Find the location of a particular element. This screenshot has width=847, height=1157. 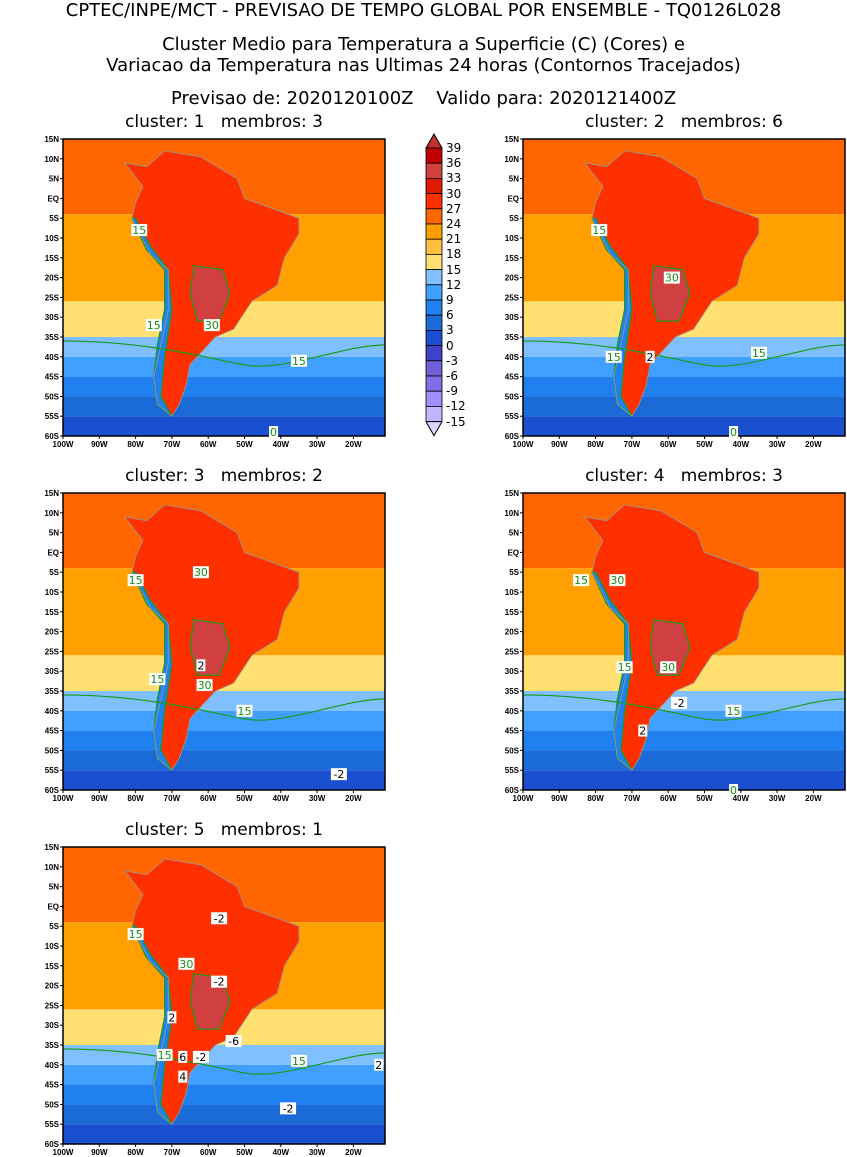

lat-tick-label: 10S is located at coordinates (52, 946).